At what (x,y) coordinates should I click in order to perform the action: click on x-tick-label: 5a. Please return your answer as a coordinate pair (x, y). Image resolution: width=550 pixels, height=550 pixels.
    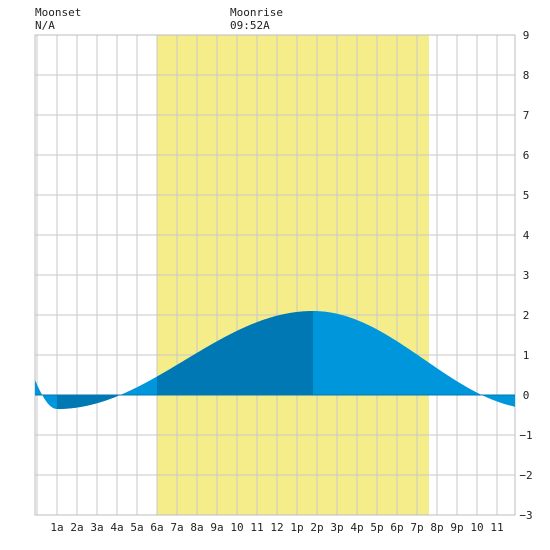
    Looking at the image, I should click on (136, 527).